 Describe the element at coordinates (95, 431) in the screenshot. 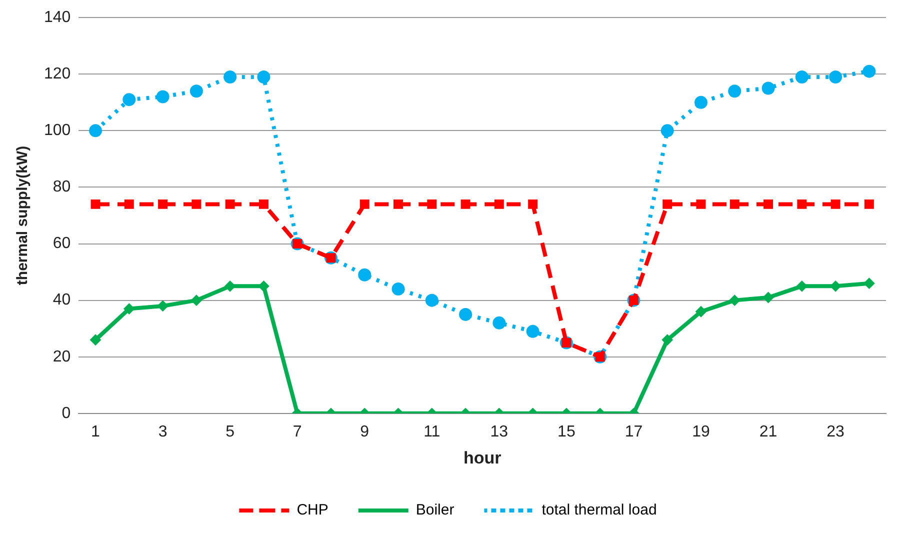

I see `x-tick-label: 1` at that location.